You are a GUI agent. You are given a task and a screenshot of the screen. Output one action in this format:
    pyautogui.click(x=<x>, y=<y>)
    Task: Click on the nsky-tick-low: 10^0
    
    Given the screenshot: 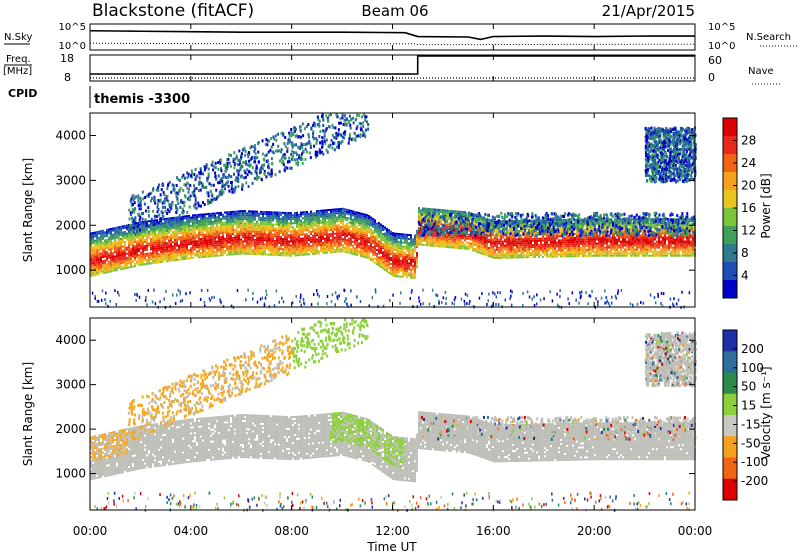 What is the action you would take?
    pyautogui.click(x=72, y=46)
    